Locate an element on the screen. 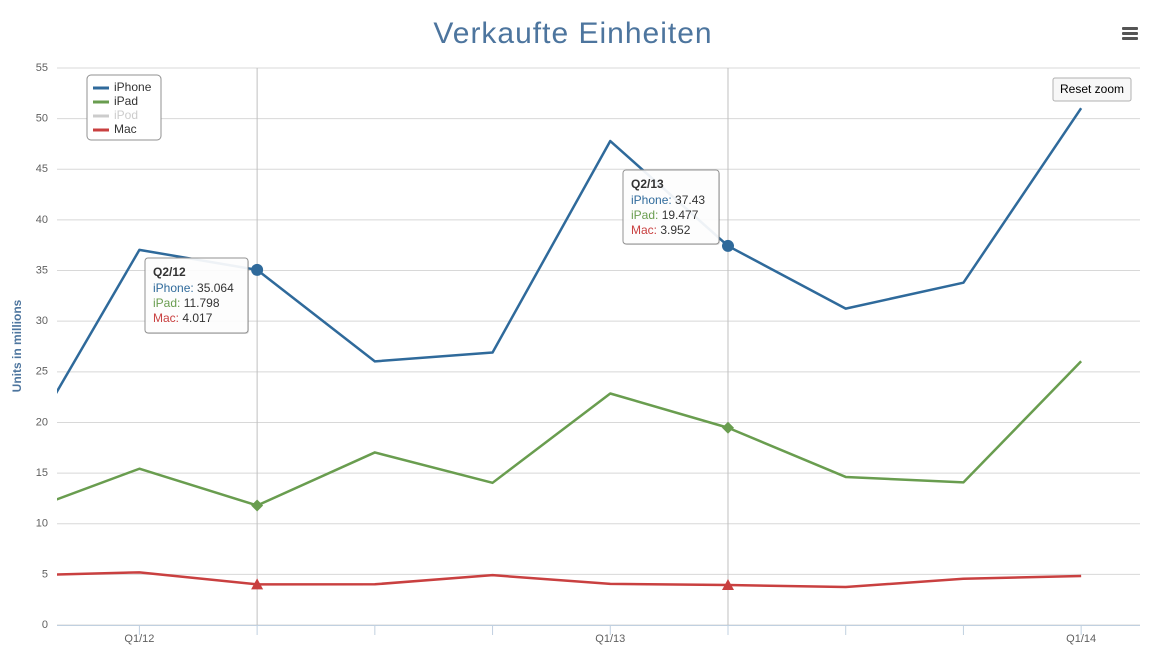 The height and width of the screenshot is (657, 1158). y-tick-label: 10 is located at coordinates (42, 524).